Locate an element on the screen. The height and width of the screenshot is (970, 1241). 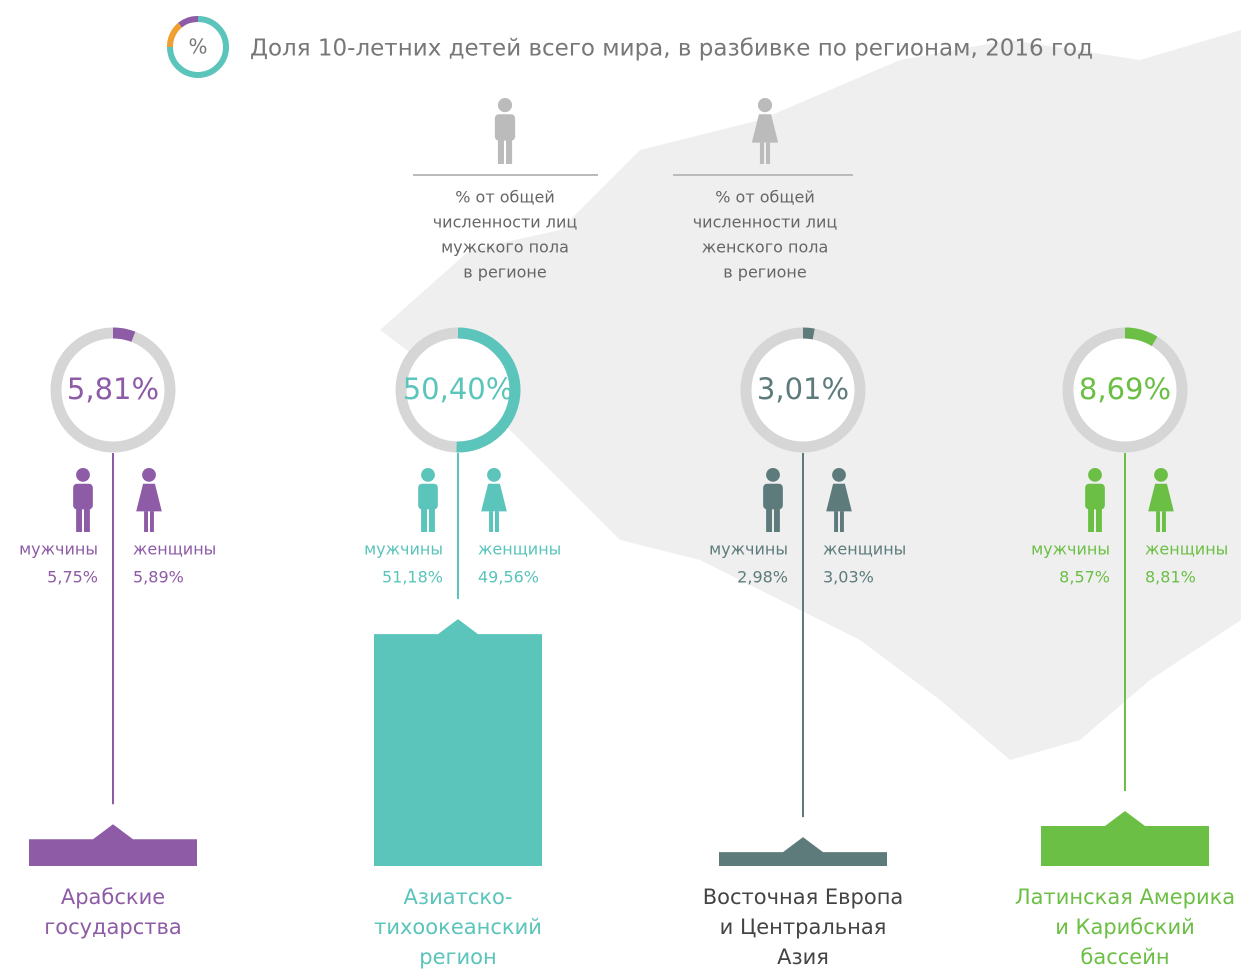
header-icon: % is located at coordinates (198, 47).